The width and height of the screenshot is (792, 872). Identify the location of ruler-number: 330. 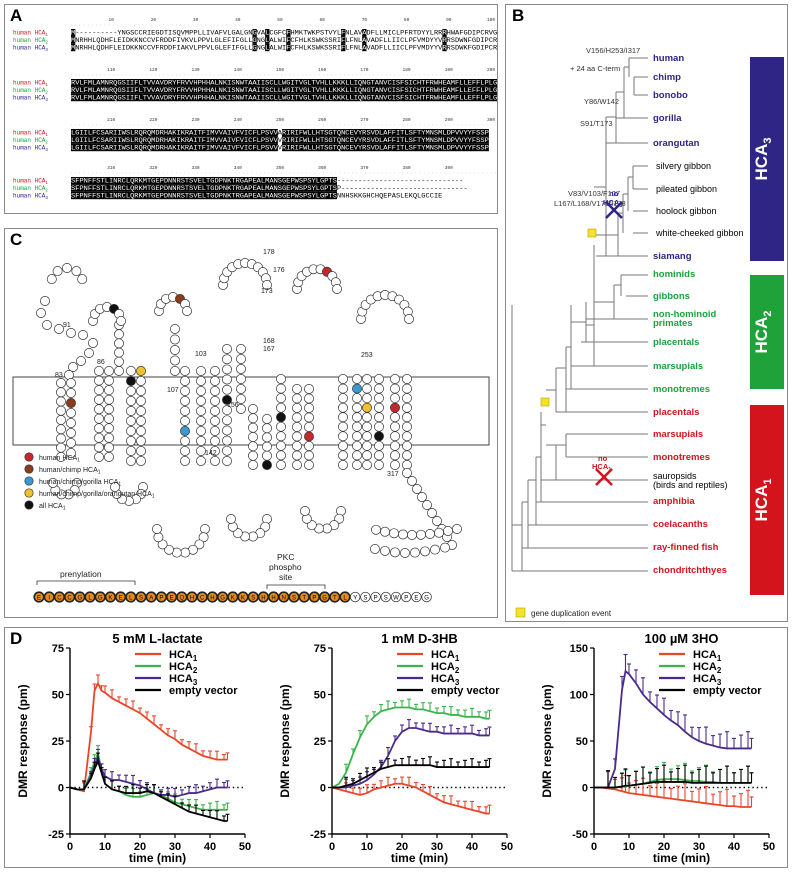
(196, 168).